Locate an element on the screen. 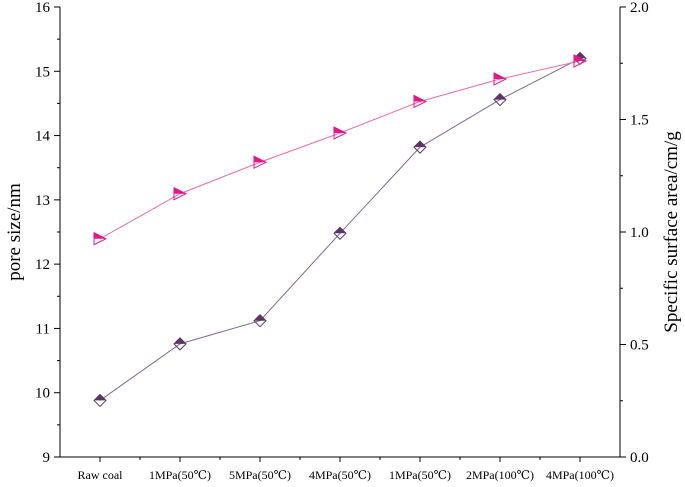  x-tick-label: 4MPa(100℃) is located at coordinates (580, 475).